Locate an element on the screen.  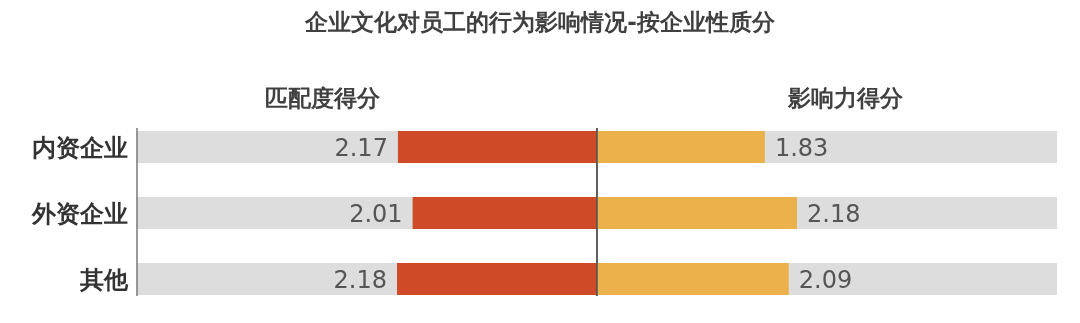
y-tick-label: 外资企业 is located at coordinates (79, 214).